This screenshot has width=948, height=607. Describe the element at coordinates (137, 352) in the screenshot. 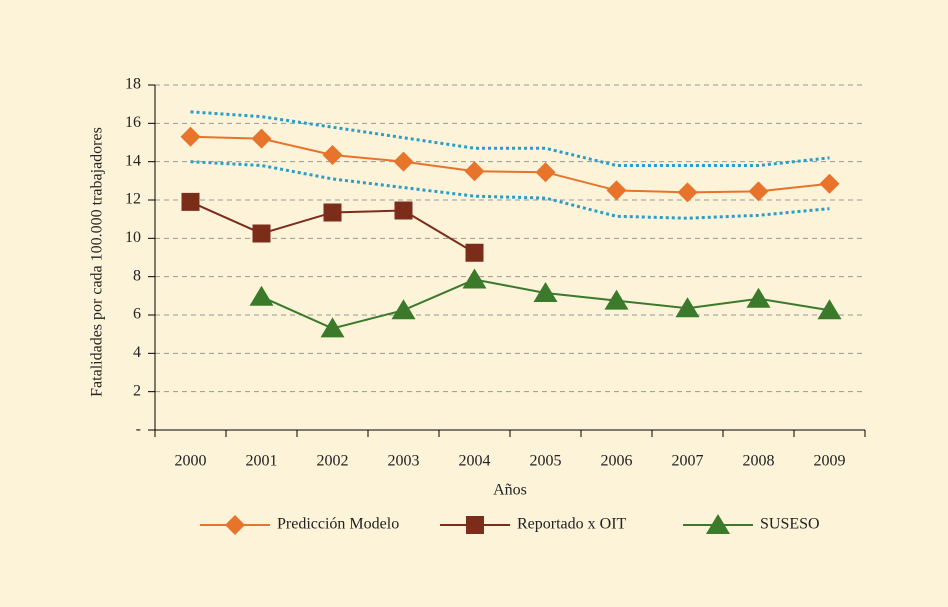

I see `y-tick-label: 4` at that location.